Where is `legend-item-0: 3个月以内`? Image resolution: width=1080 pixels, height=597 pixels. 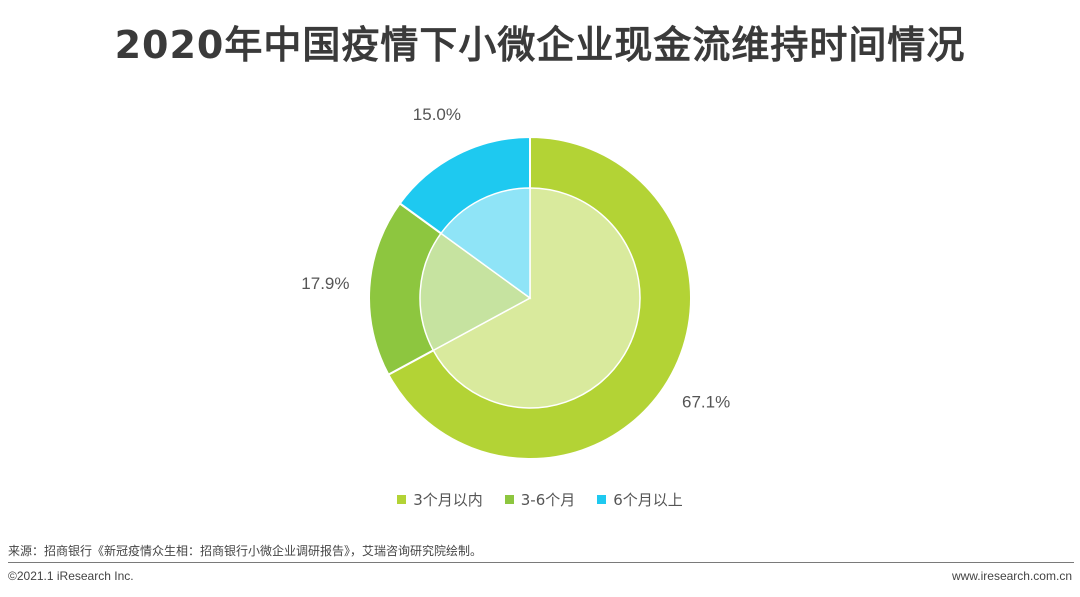
legend-item-0: 3个月以内 is located at coordinates (440, 499).